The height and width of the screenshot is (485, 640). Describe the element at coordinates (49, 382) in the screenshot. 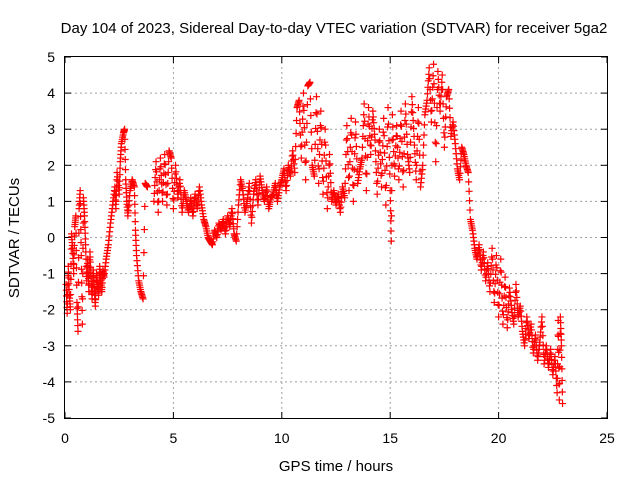

I see `y-tick-label: -4` at that location.